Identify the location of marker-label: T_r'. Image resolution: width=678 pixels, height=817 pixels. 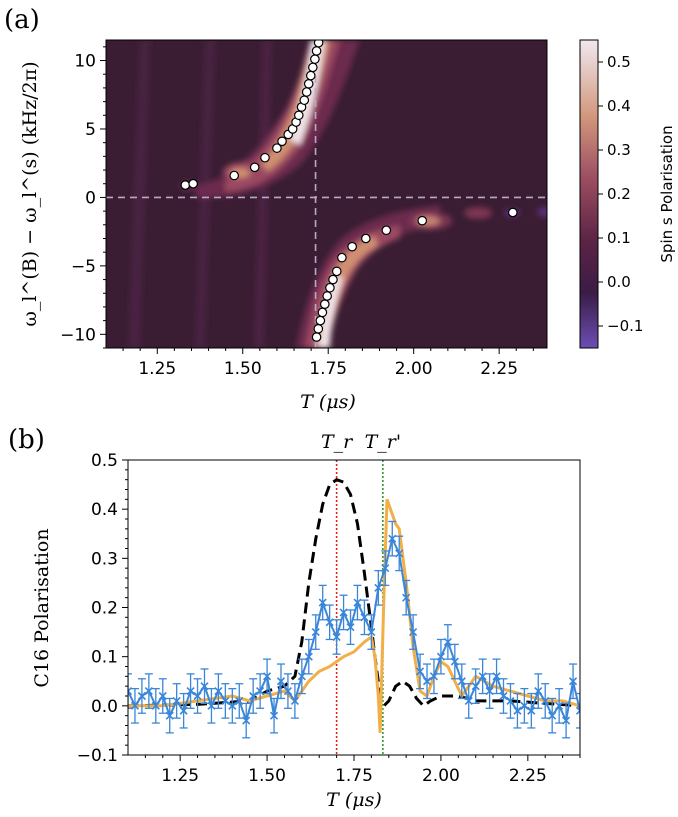
(383, 442).